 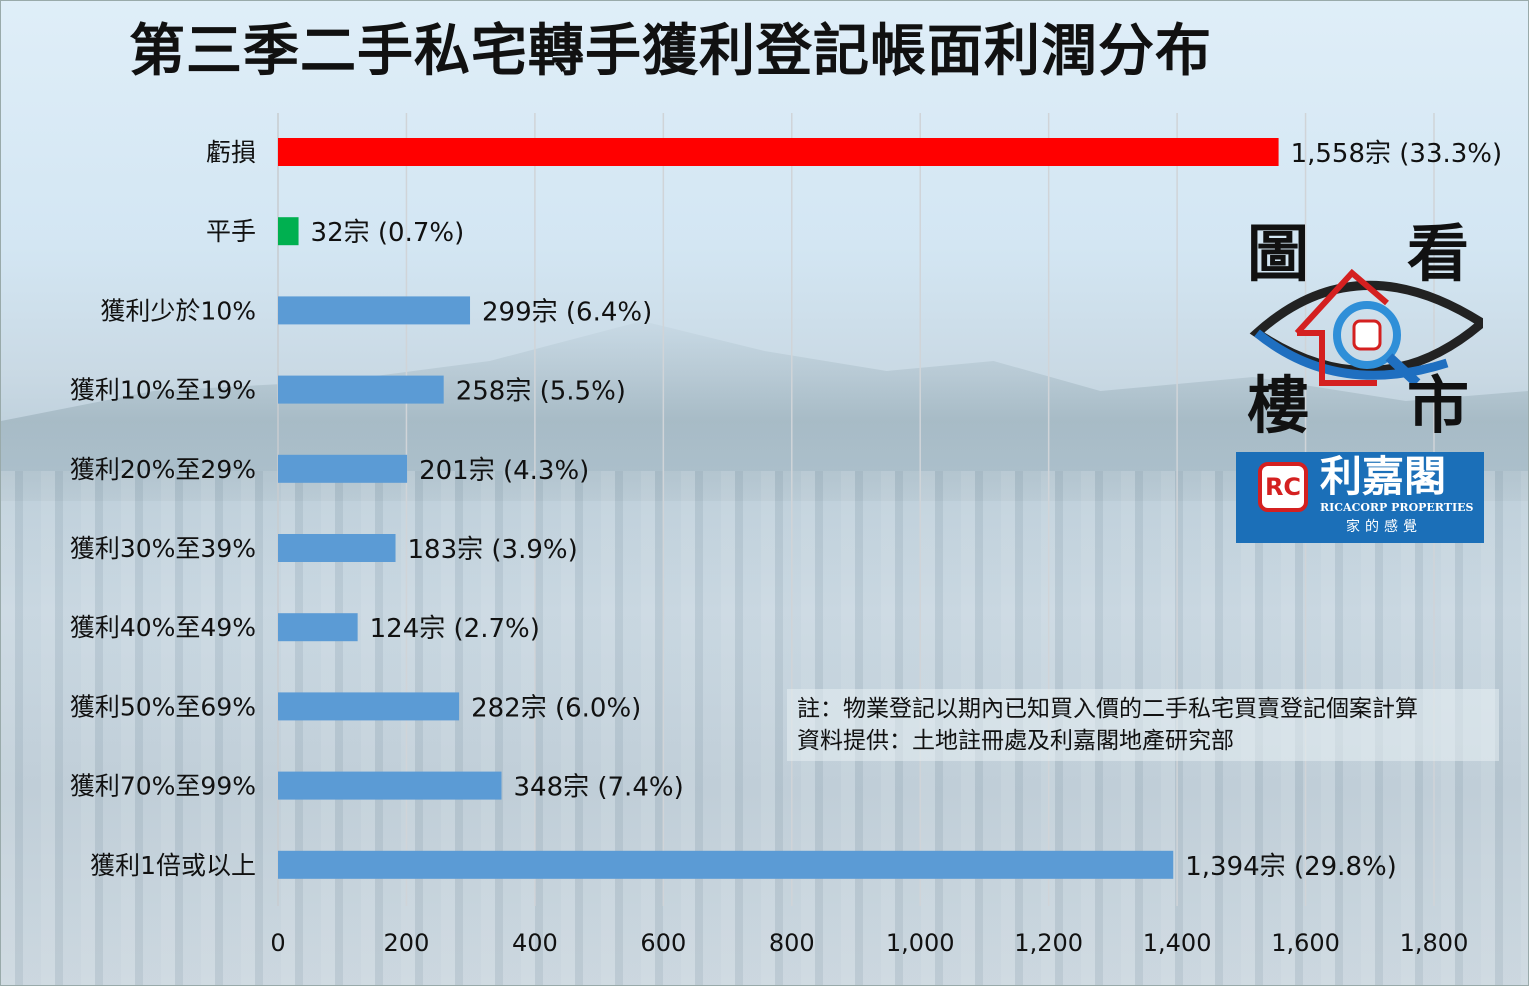 What do you see at coordinates (178, 310) in the screenshot?
I see `category-label: 獲利少於10%` at bounding box center [178, 310].